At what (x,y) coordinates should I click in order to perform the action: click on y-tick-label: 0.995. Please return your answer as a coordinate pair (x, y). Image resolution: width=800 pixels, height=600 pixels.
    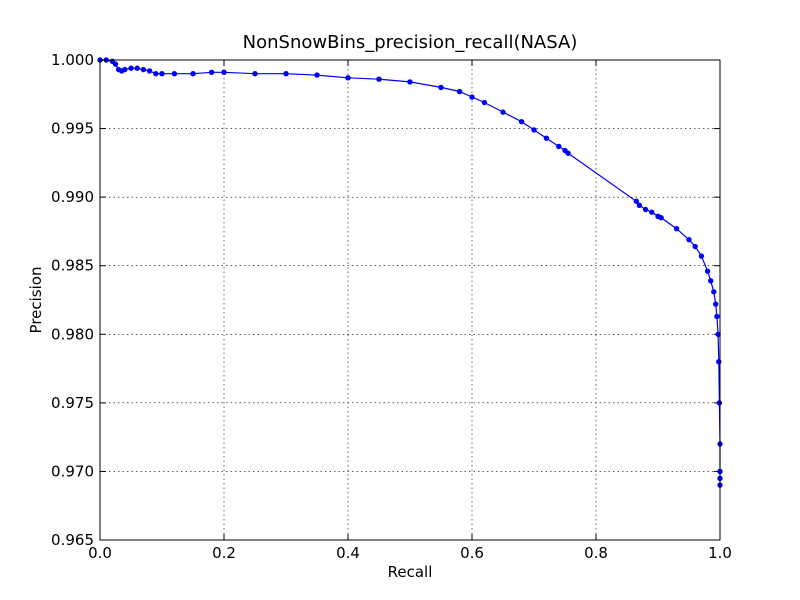
    Looking at the image, I should click on (72, 129).